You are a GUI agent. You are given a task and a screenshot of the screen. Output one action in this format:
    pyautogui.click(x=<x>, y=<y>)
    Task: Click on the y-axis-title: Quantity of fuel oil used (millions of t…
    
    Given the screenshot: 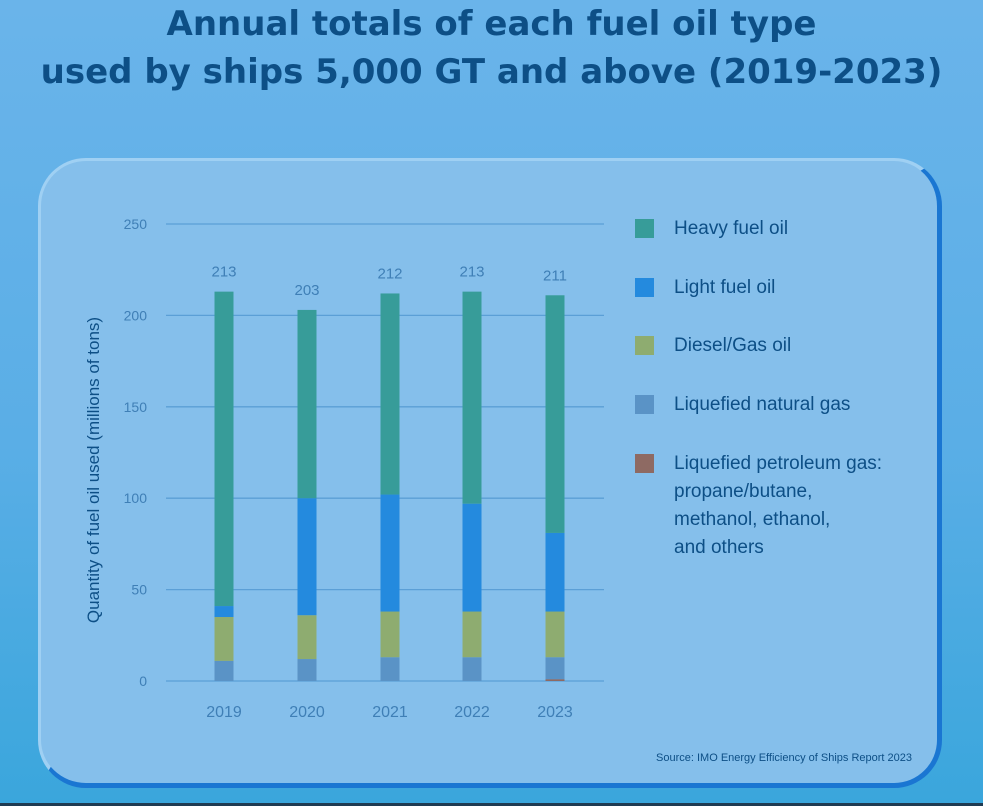 What is the action you would take?
    pyautogui.click(x=93, y=470)
    